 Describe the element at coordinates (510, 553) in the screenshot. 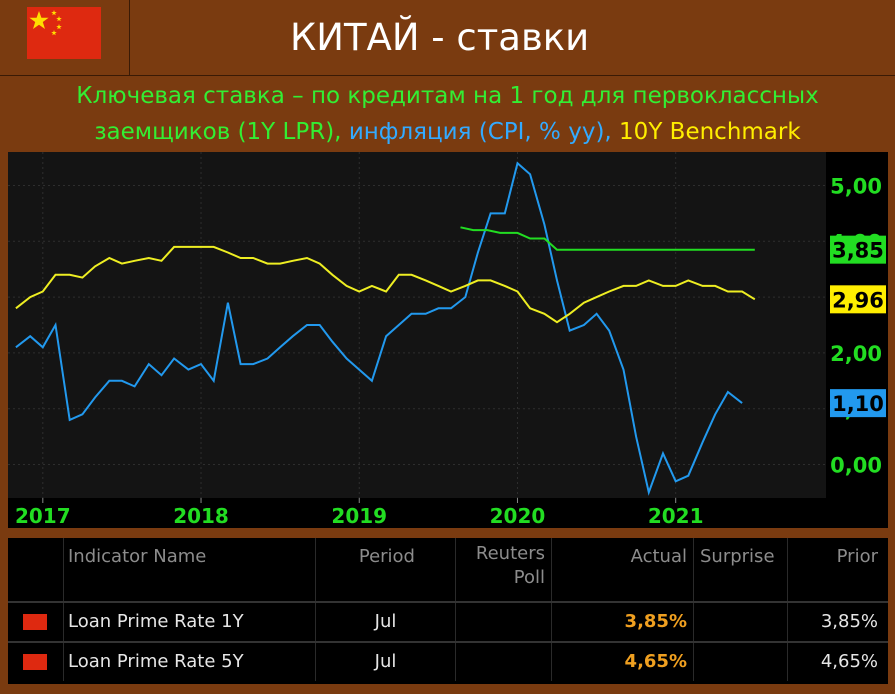

I see `header-poll-line1: Reuters` at that location.